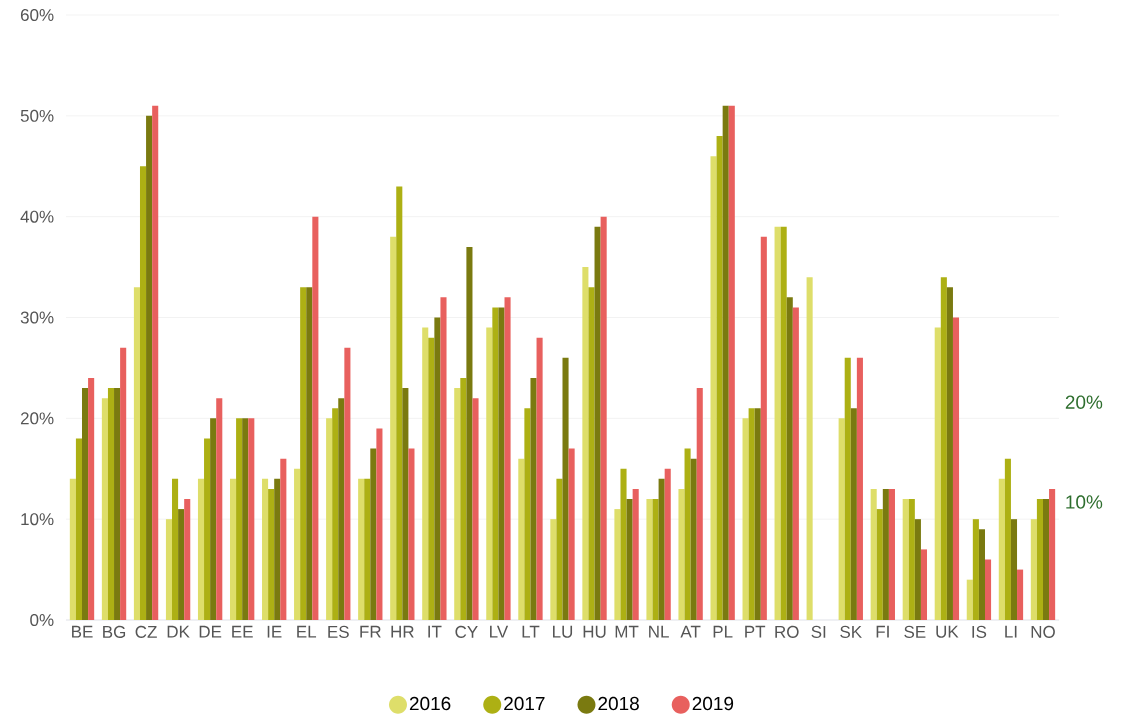  I want to click on y-tick-label: 50%, so click(37, 115).